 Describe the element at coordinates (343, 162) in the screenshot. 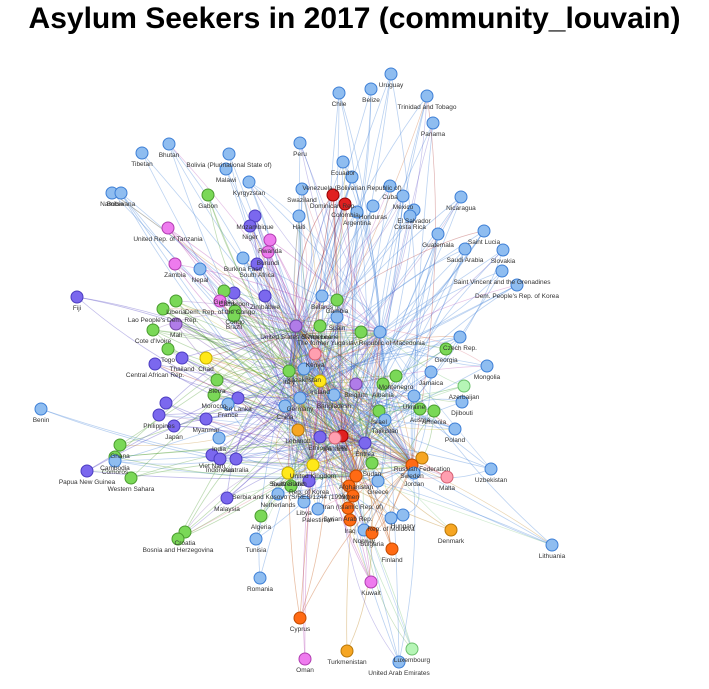

I see `node-ecuador` at that location.